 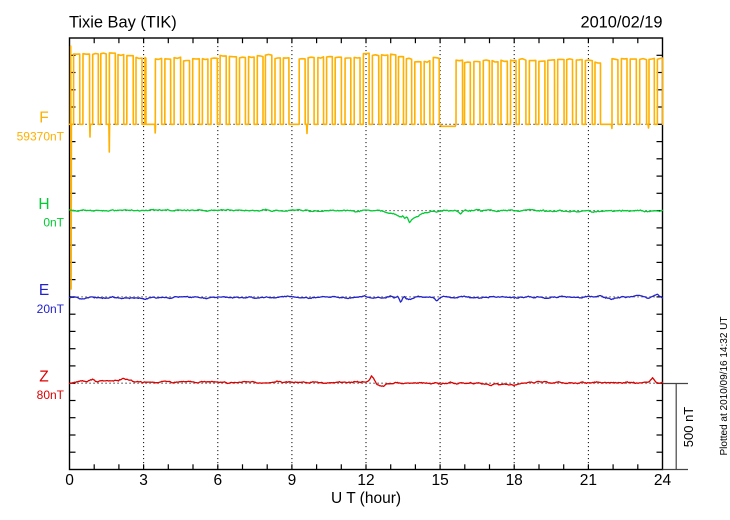 I want to click on svg-text: 2010/02/19, so click(x=621, y=23).